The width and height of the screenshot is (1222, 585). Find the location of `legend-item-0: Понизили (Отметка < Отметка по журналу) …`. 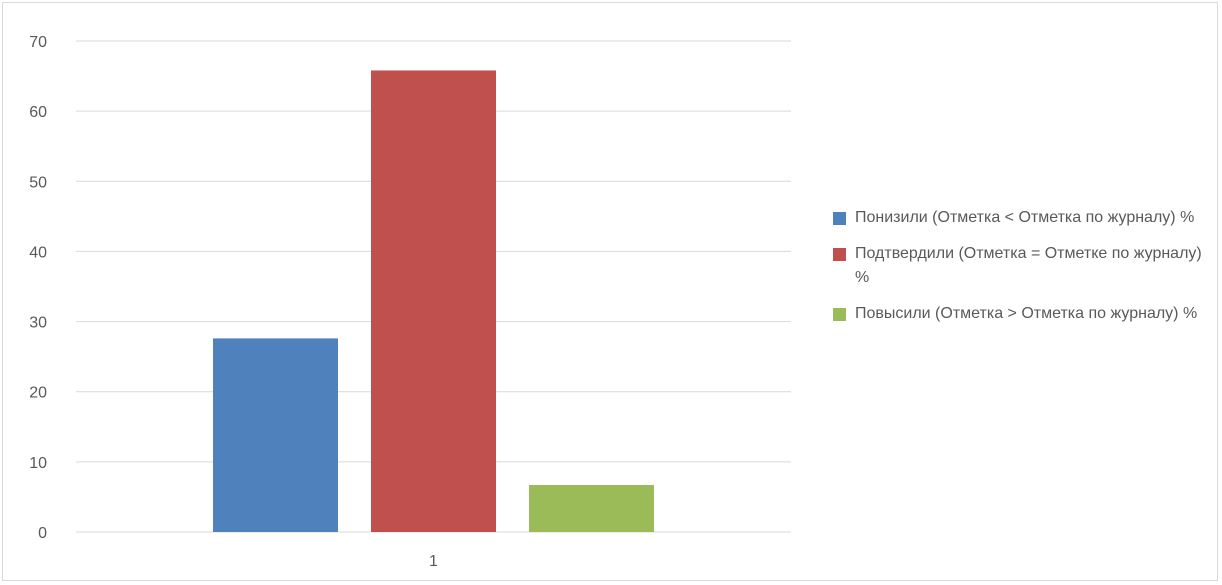

legend-item-0: Понизили (Отметка < Отметка по журналу) … is located at coordinates (1023, 218).